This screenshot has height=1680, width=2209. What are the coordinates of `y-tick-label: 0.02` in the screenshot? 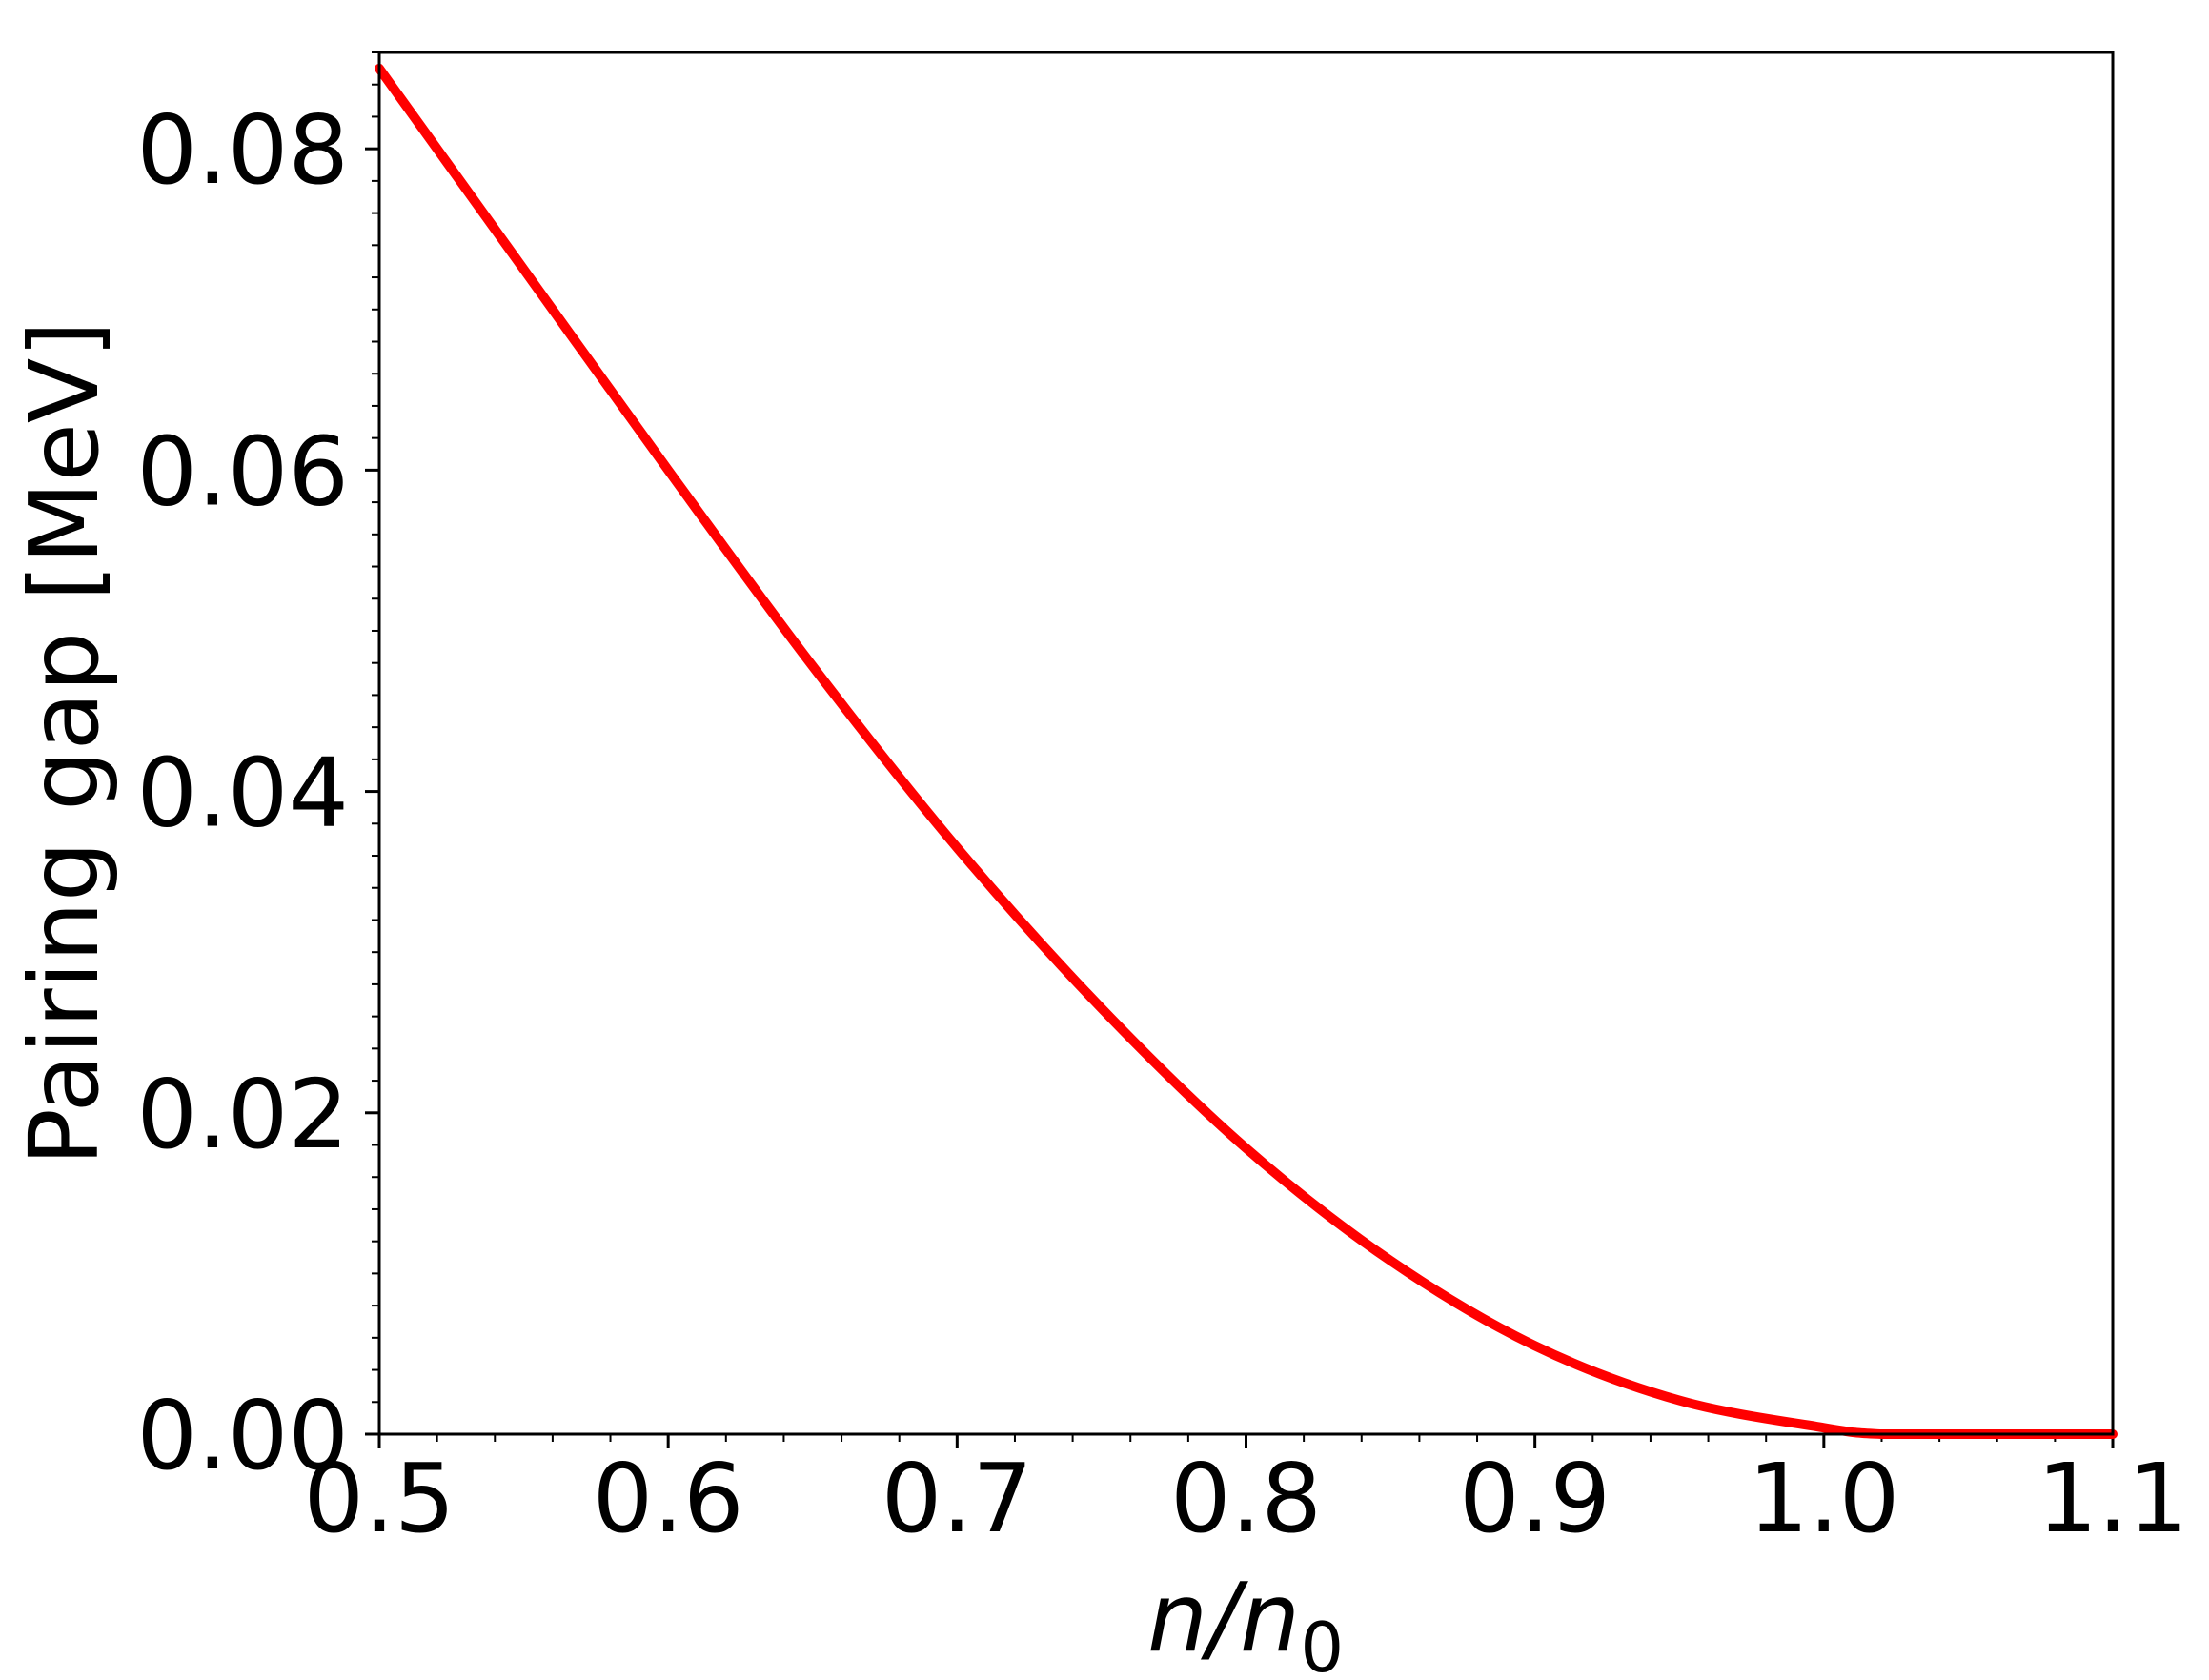 It's located at (243, 1114).